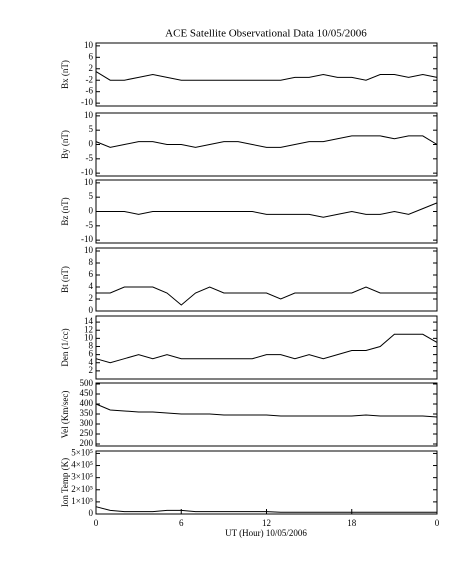 The width and height of the screenshot is (453, 571). I want to click on y-tick-label: 400, so click(87, 403).